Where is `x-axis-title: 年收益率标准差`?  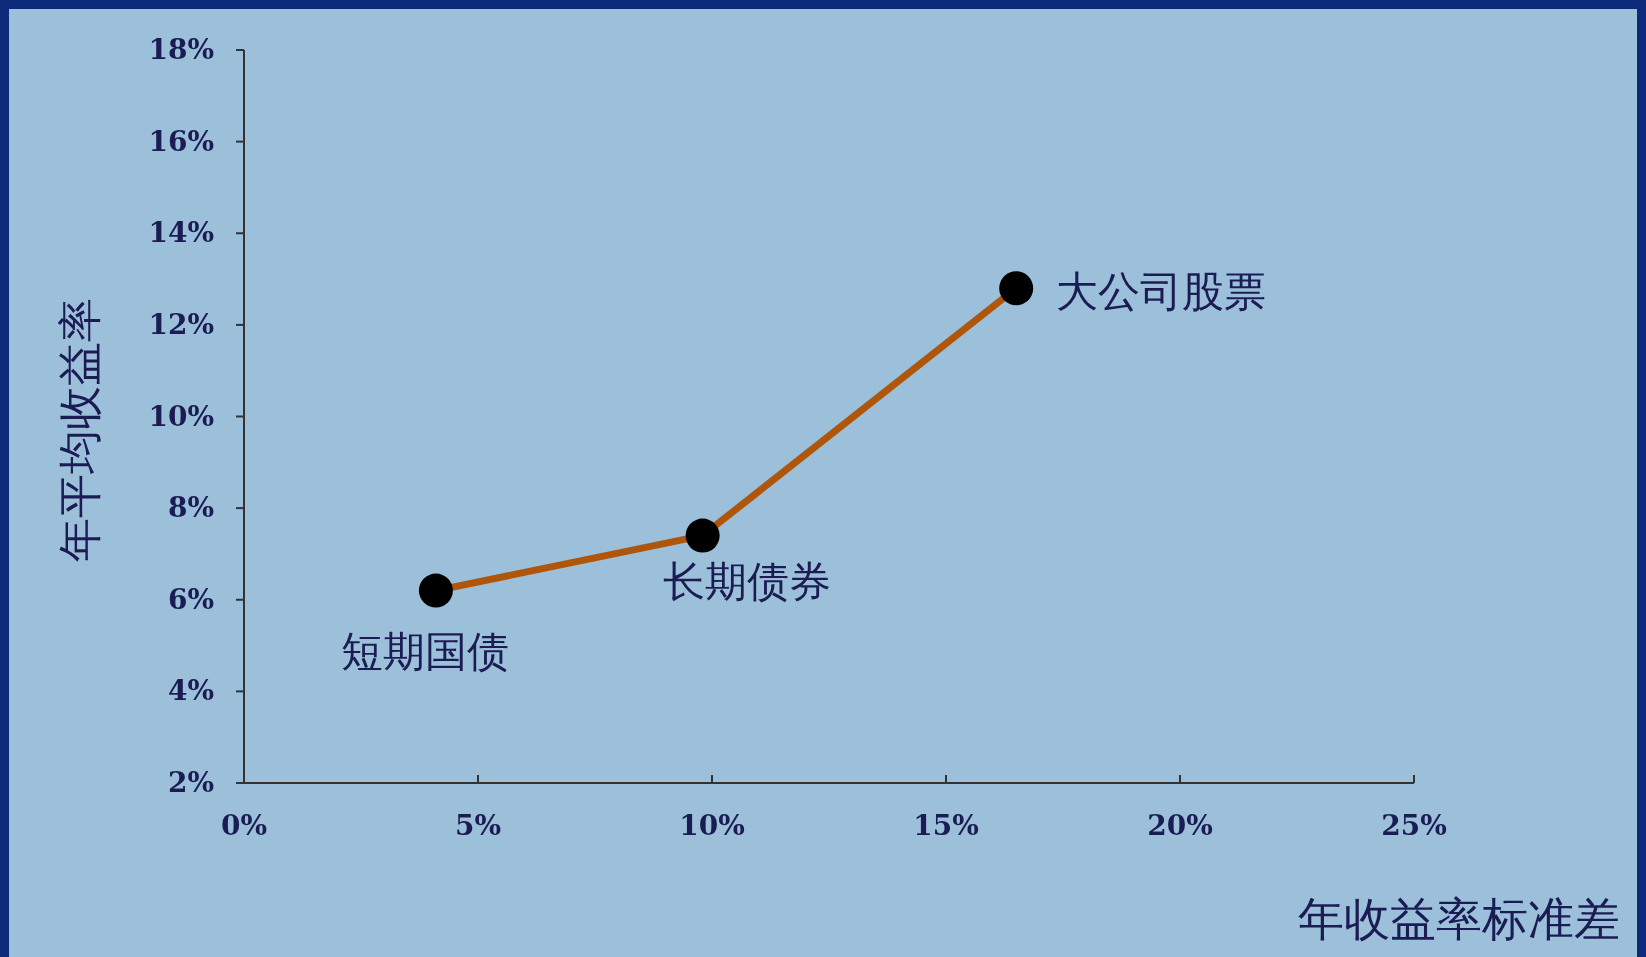
x-axis-title: 年收益率标准差 is located at coordinates (1459, 919).